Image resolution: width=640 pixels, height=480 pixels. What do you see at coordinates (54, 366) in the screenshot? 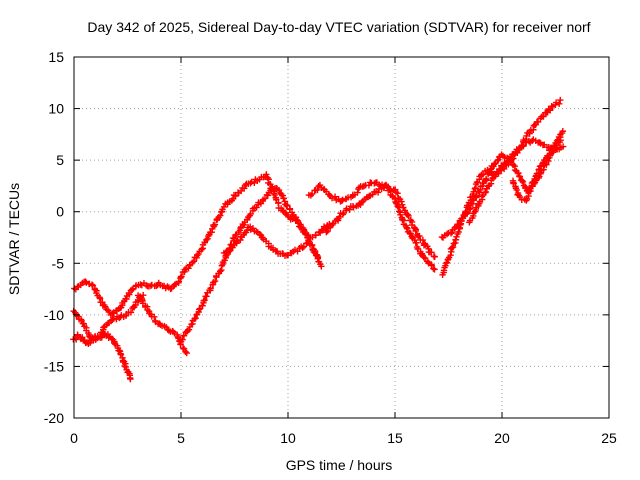
I see `y-tick-label: -15` at bounding box center [54, 366].